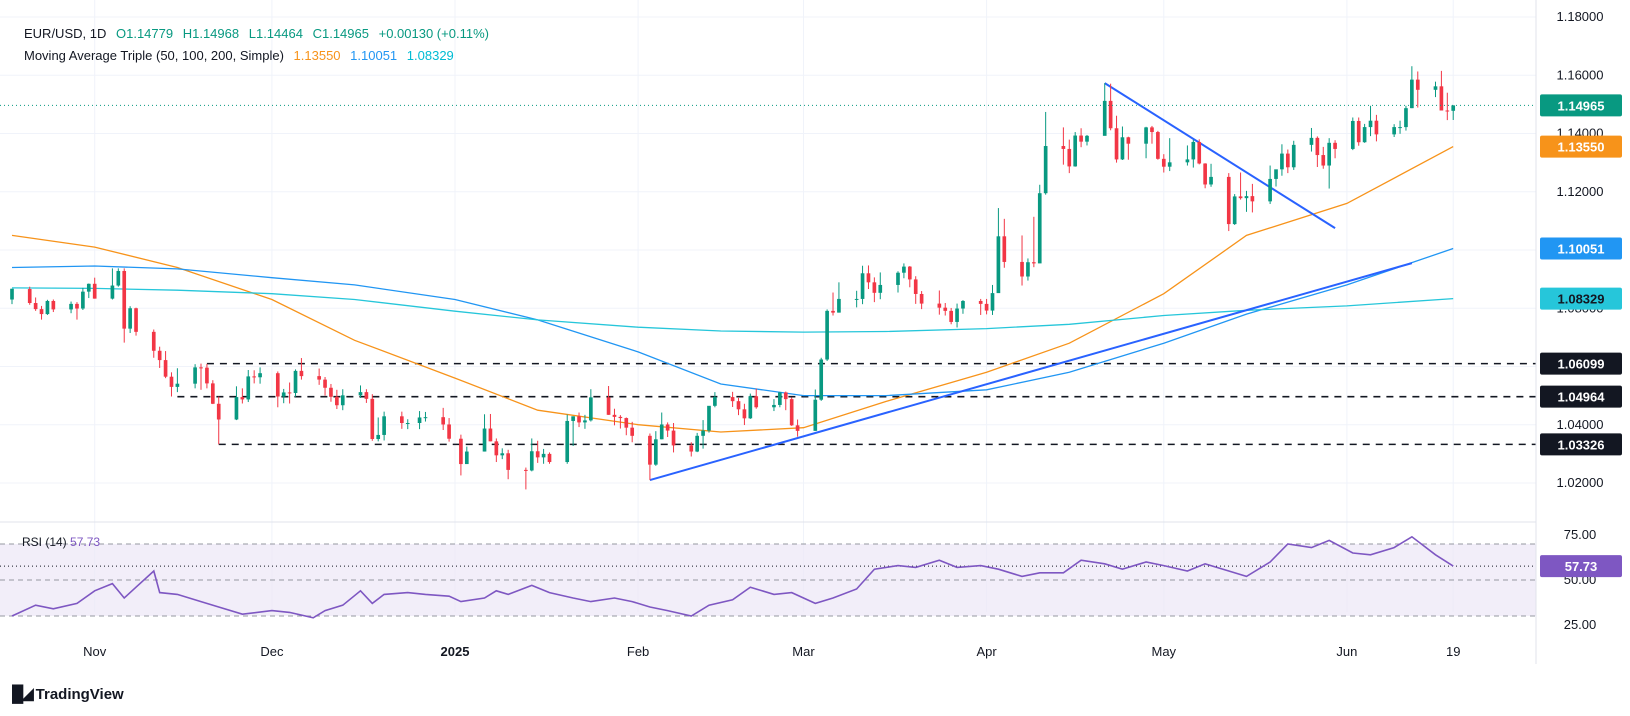 The image size is (1630, 716). What do you see at coordinates (1580, 534) in the screenshot?
I see `rsi-tick-label: 75.00` at bounding box center [1580, 534].